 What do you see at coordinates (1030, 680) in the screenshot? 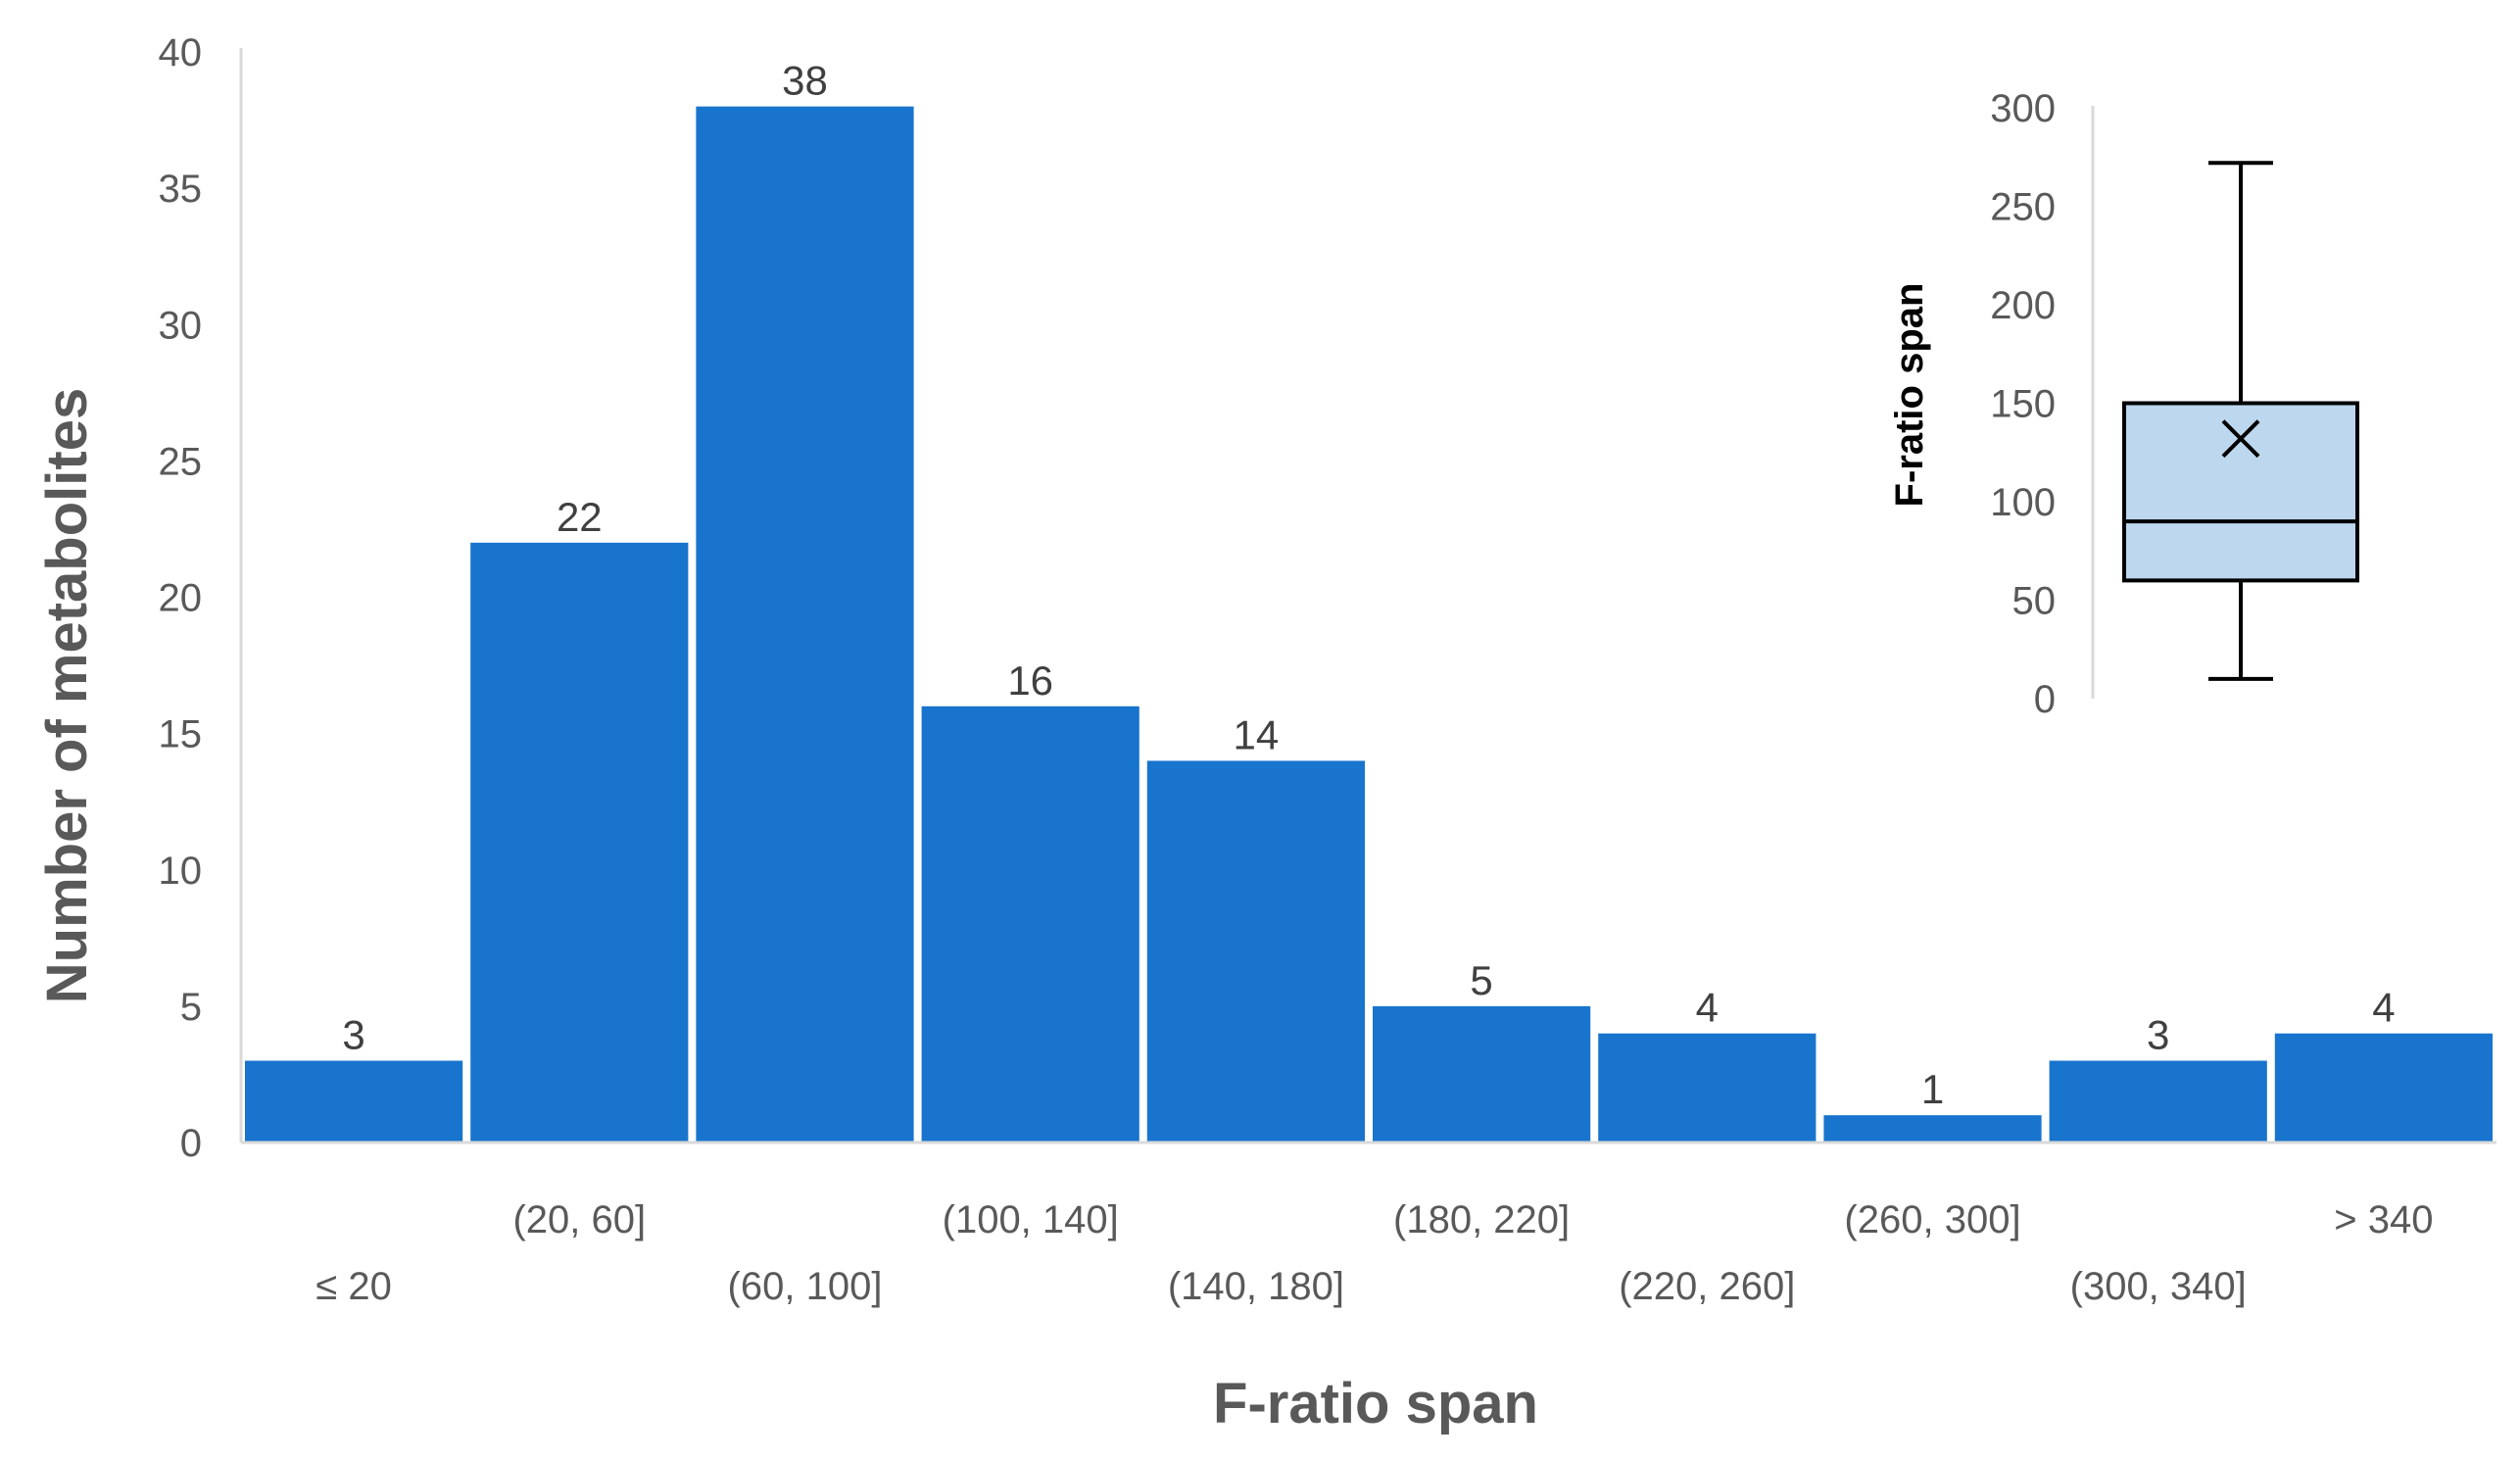
I see `bar-data-label: 16` at bounding box center [1030, 680].